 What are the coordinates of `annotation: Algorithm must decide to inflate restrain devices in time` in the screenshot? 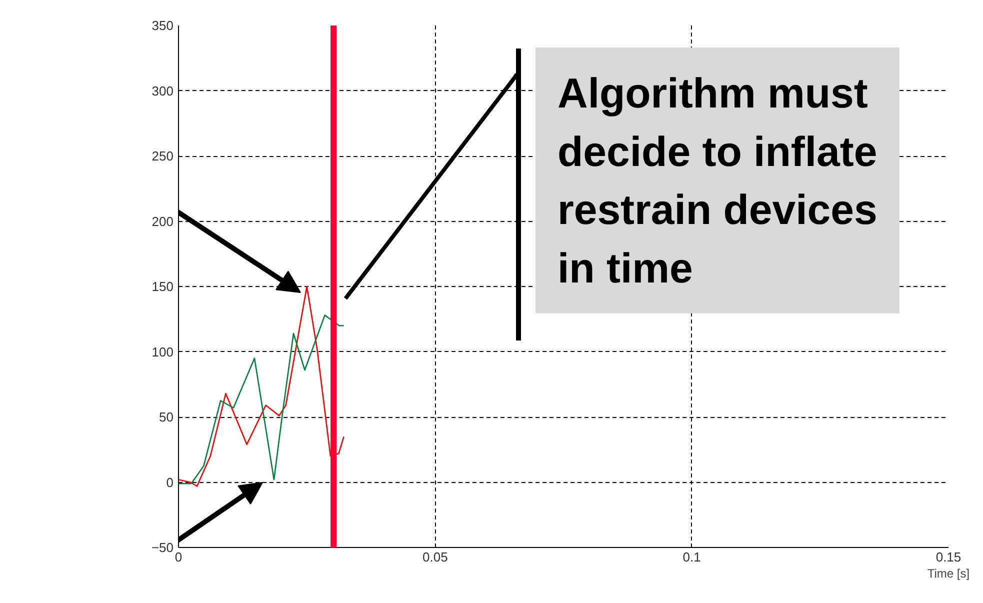 It's located at (718, 181).